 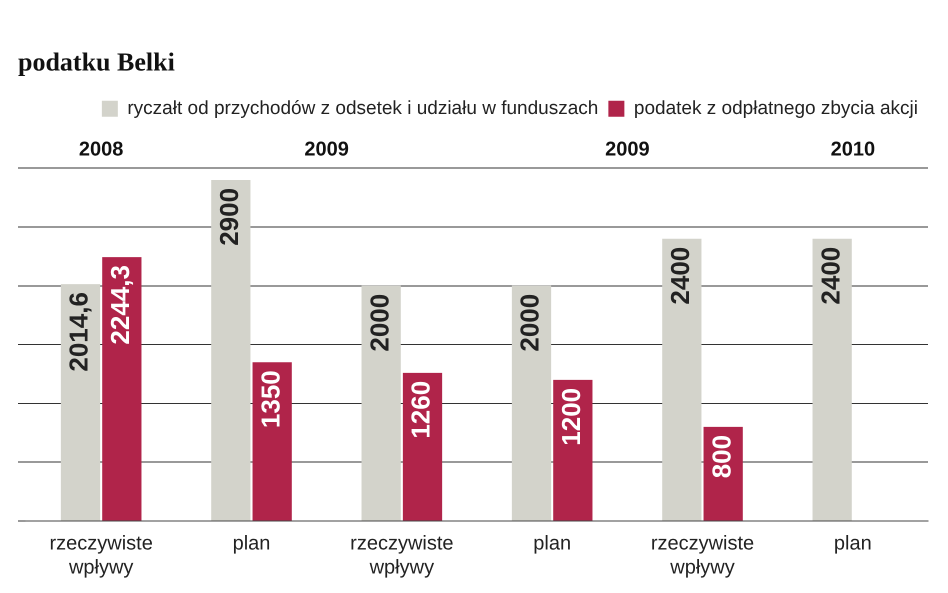 What do you see at coordinates (96, 61) in the screenshot?
I see `chart-title: podatku Belki` at bounding box center [96, 61].